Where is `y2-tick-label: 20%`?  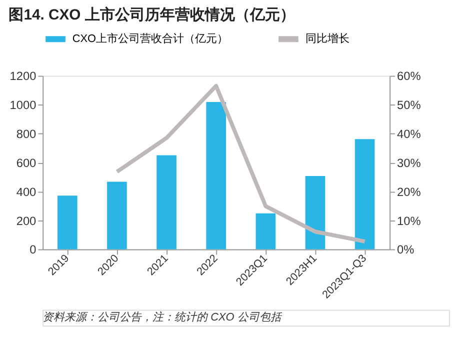
y2-tick-label: 20% is located at coordinates (409, 191).